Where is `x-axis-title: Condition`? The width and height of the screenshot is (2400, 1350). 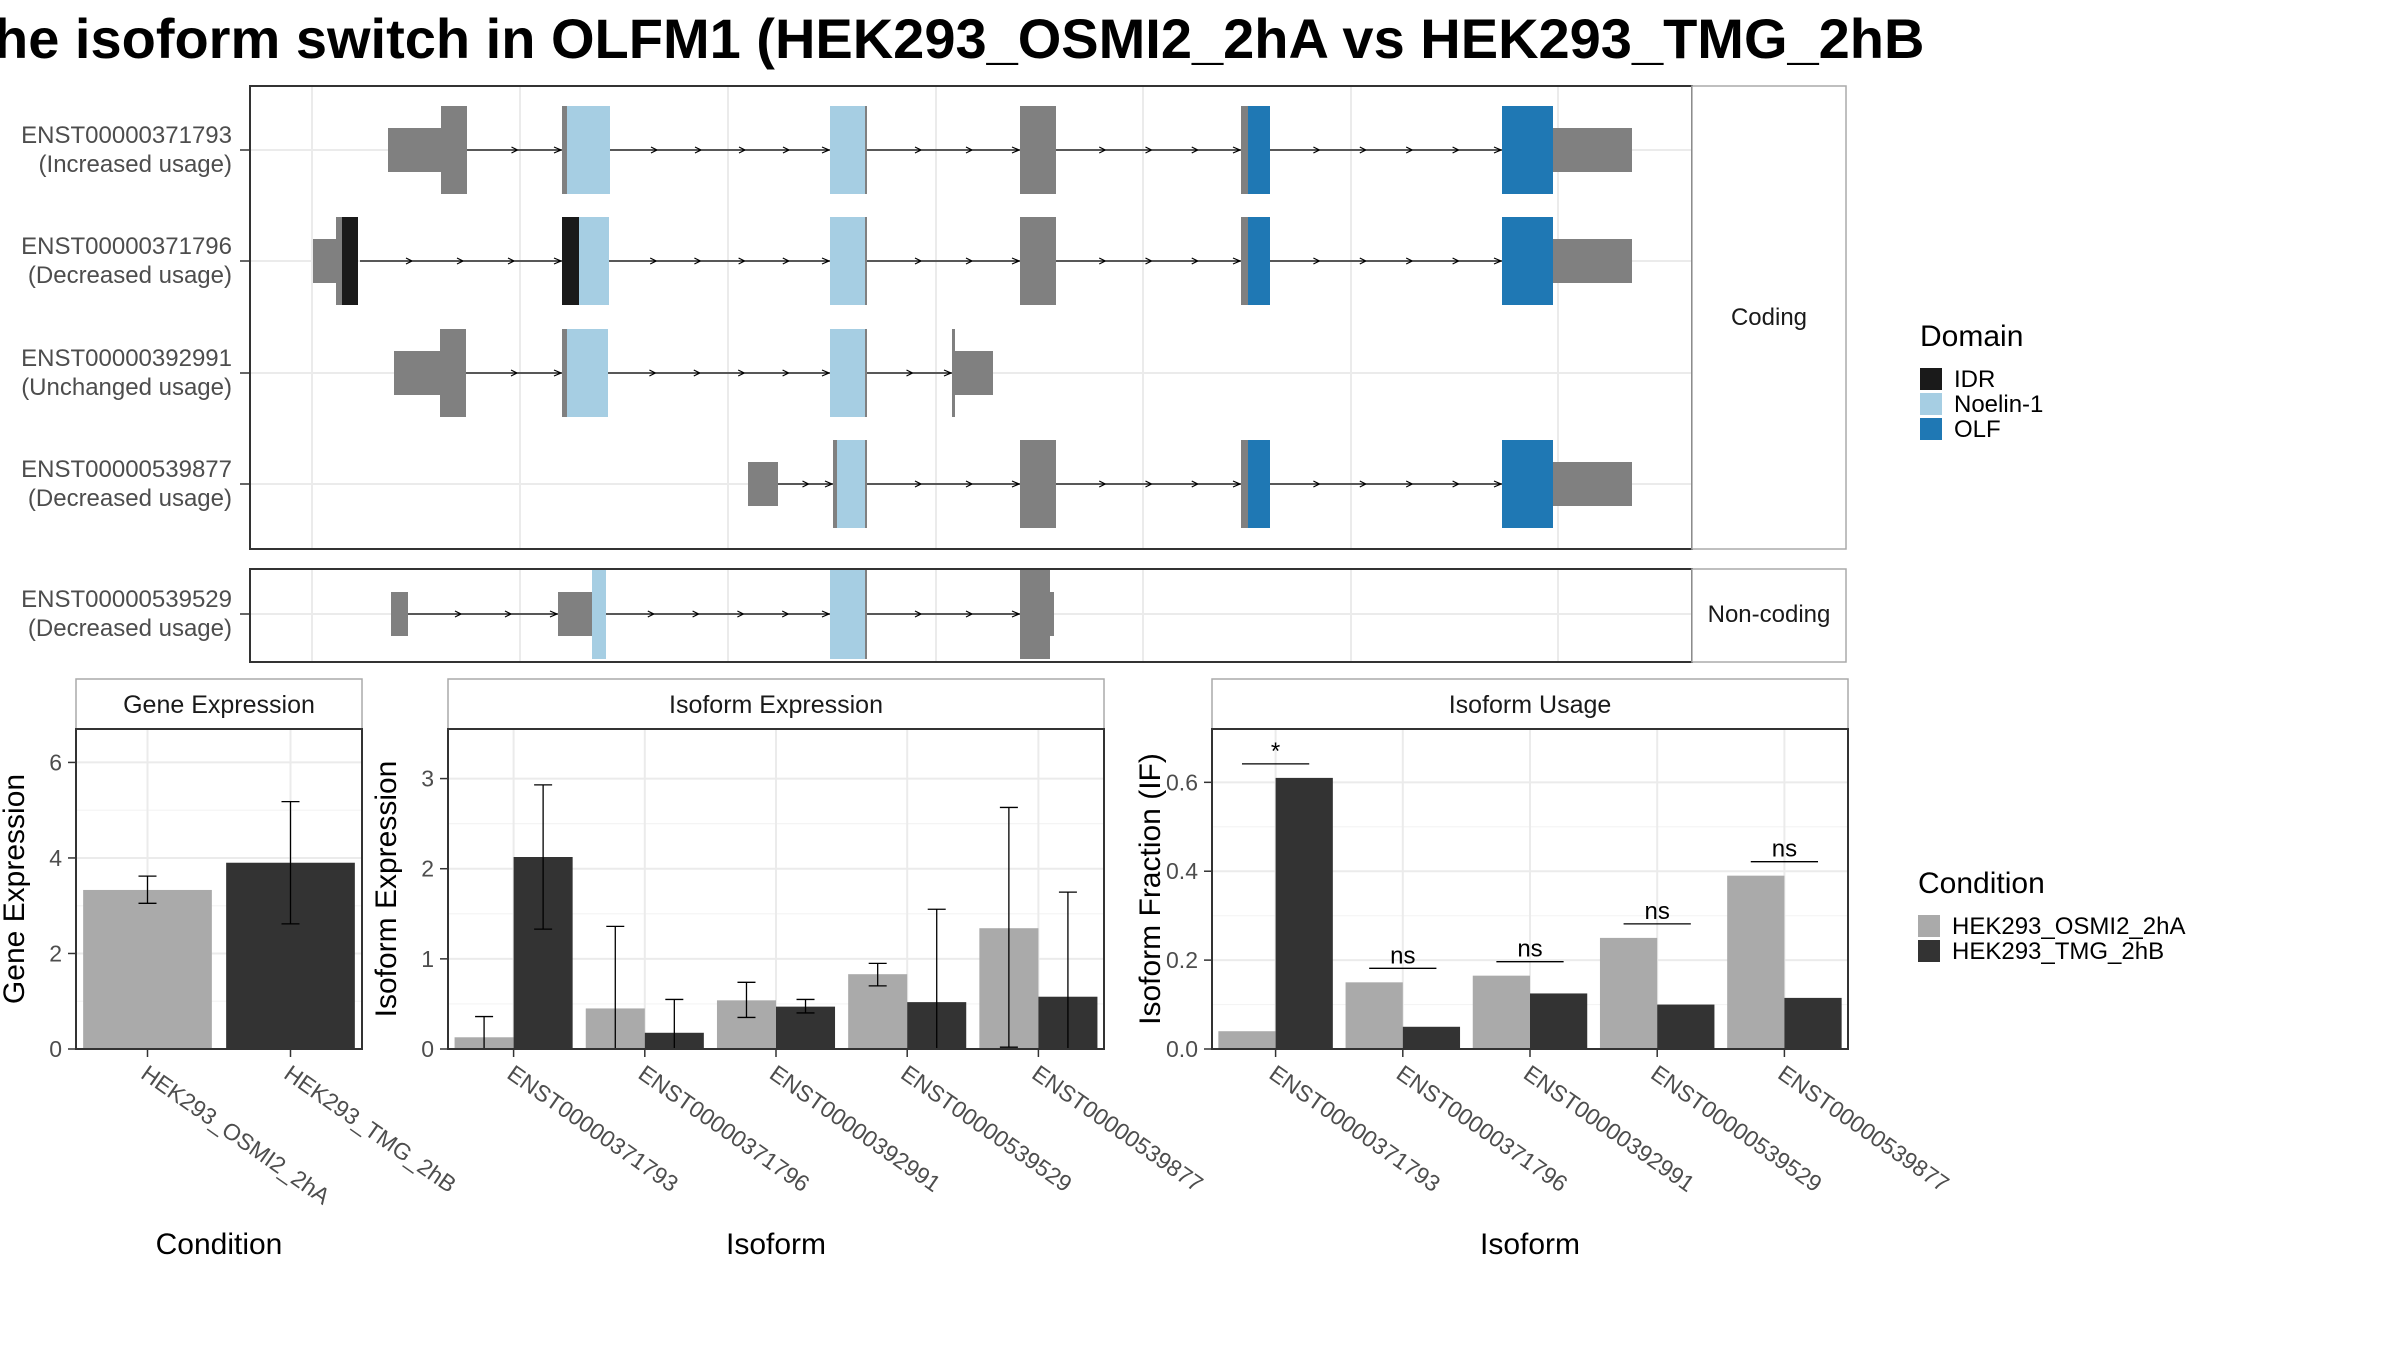 x-axis-title: Condition is located at coordinates (219, 1244).